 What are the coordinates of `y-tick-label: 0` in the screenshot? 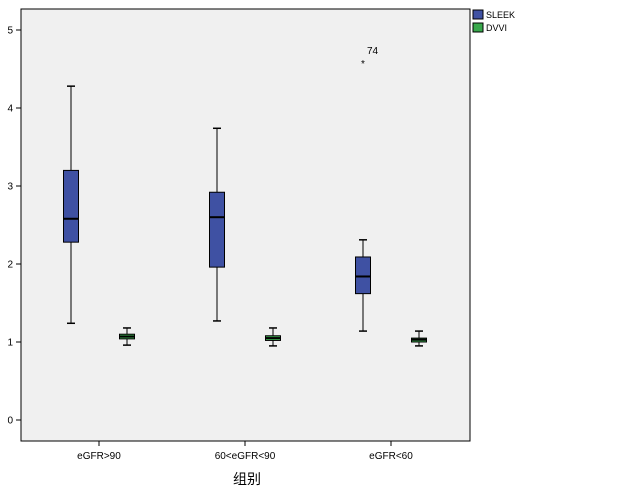 It's located at (10, 421).